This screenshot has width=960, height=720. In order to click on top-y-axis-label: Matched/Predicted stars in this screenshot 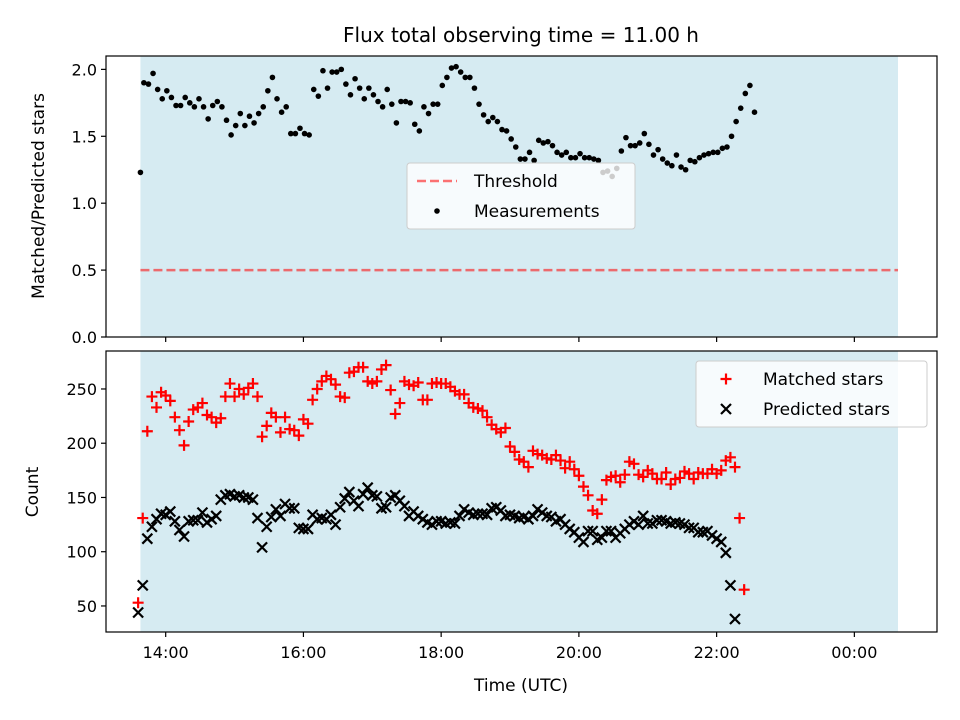, I will do `click(39, 196)`.